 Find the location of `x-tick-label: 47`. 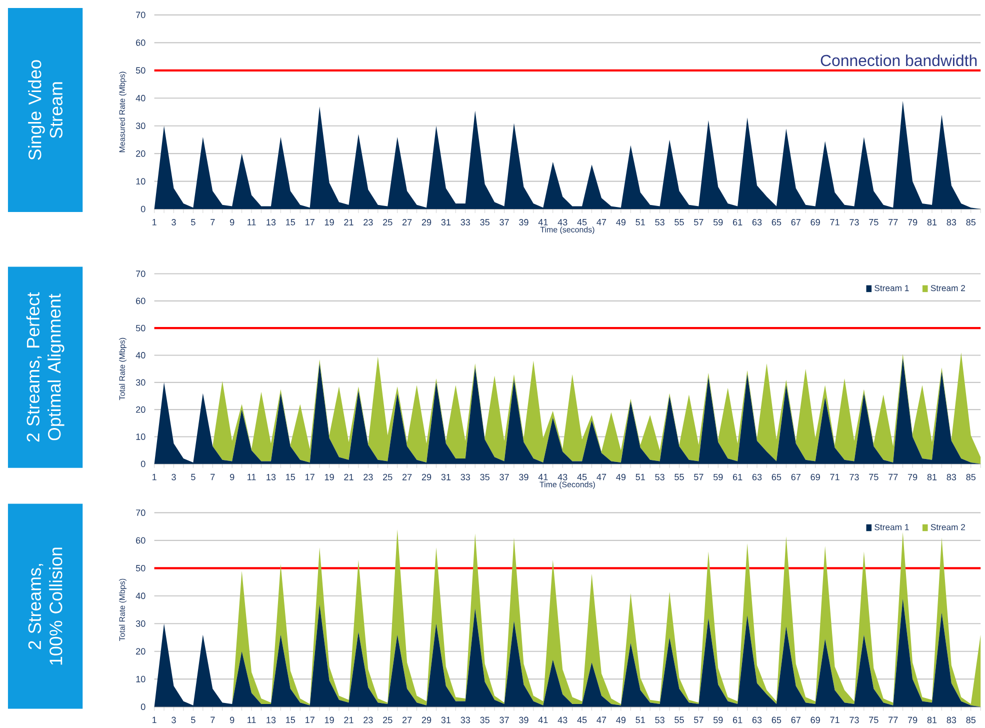

x-tick-label: 47 is located at coordinates (601, 477).